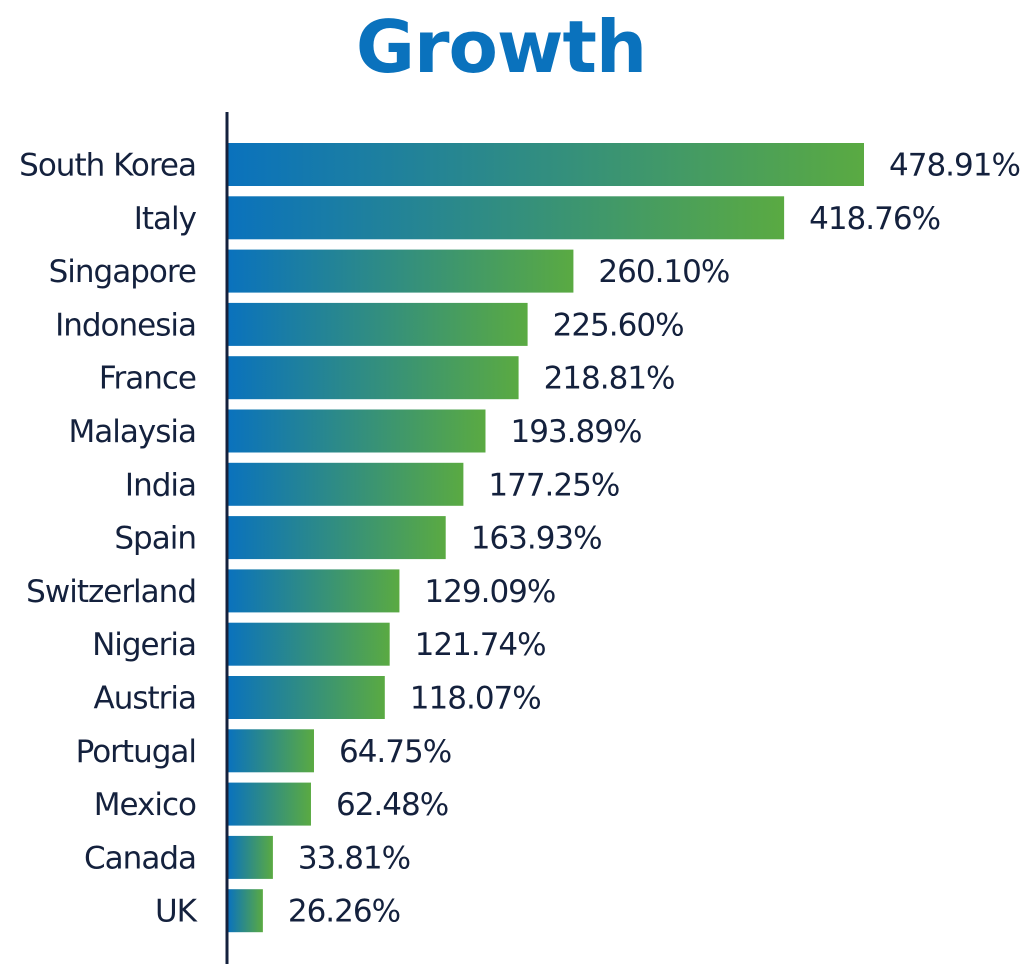 The height and width of the screenshot is (966, 1021). I want to click on bar-nigeria, so click(309, 644).